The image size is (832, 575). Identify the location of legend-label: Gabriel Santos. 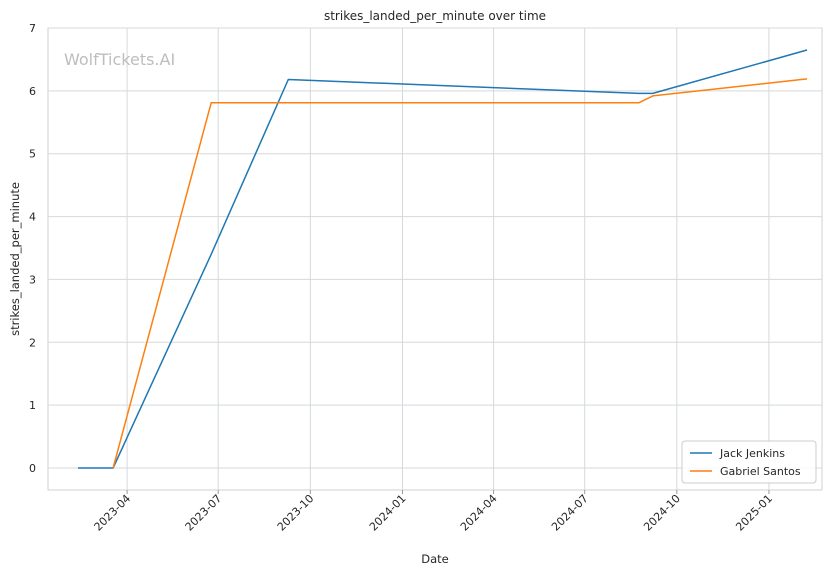
(760, 471).